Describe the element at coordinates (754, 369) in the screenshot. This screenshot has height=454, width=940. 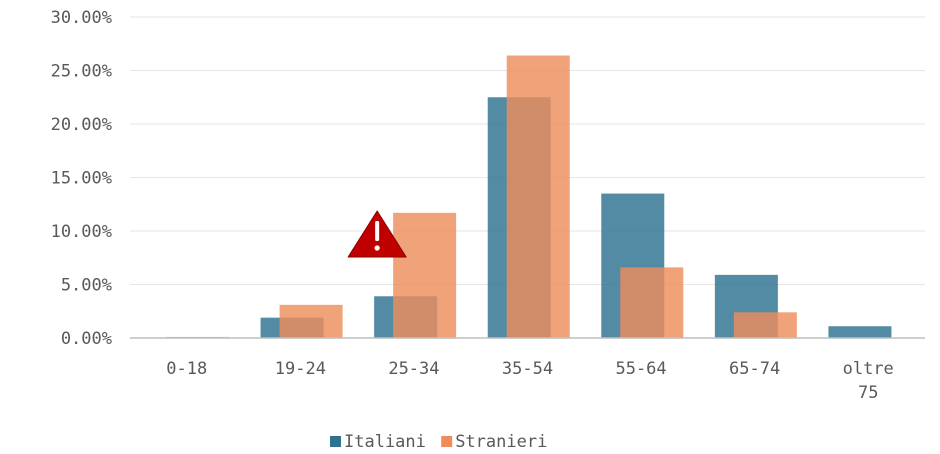
I see `x-tick-label: 65-74` at that location.